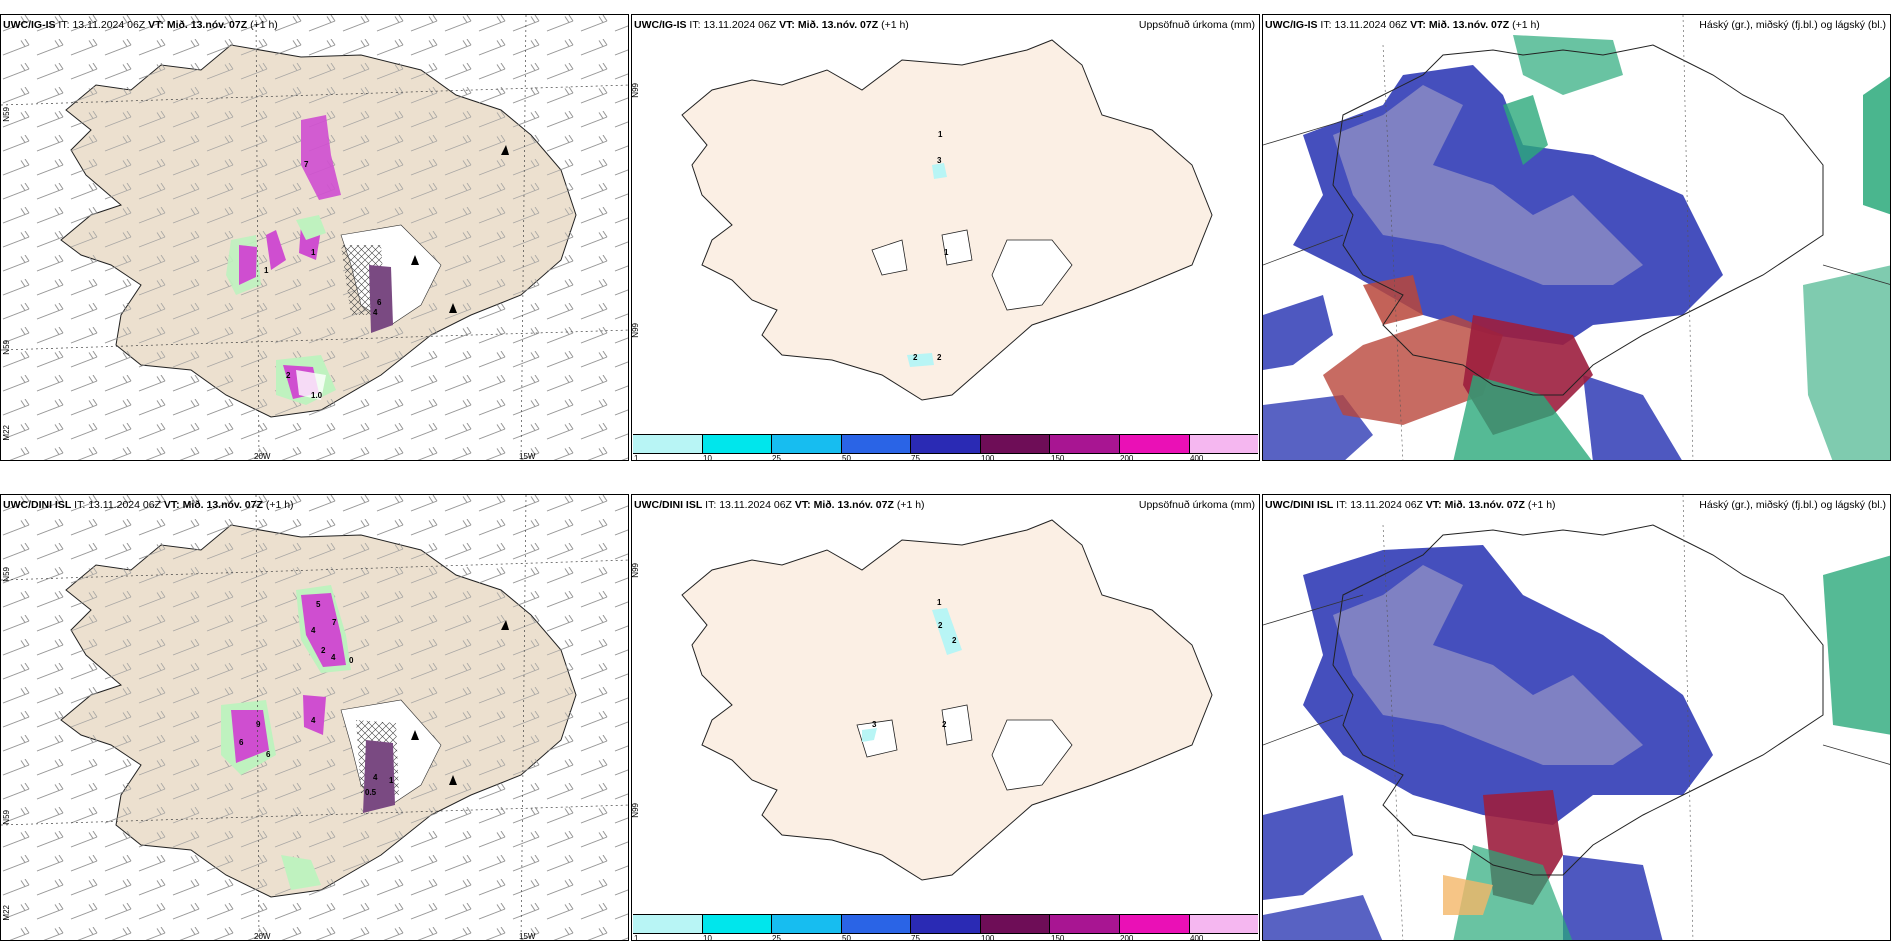  I want to click on wind-number: 1.0, so click(317, 395).